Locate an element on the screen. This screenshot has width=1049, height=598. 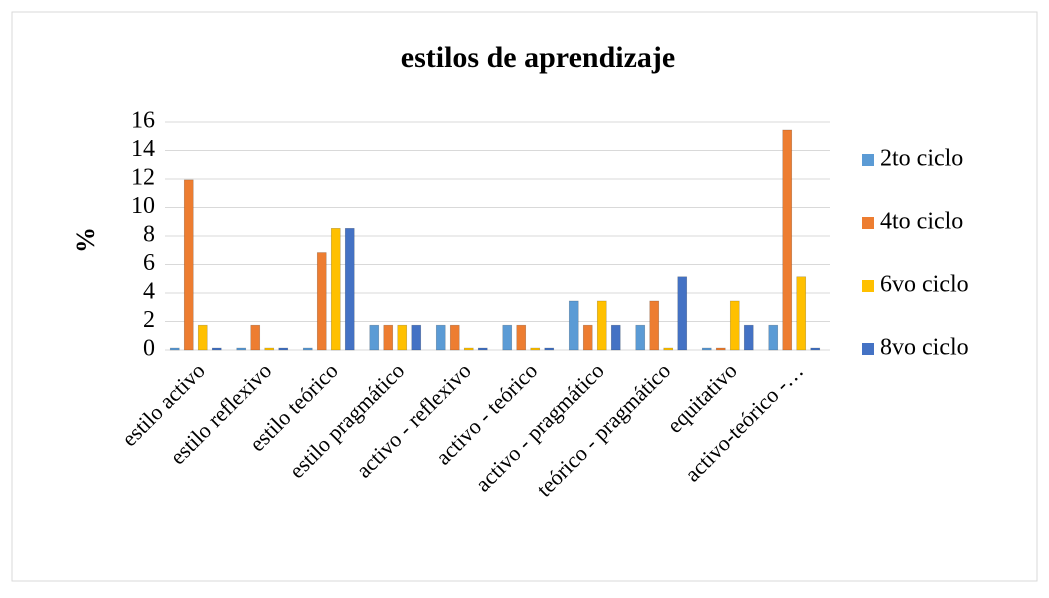
y-tick-label: 6 is located at coordinates (149, 263).